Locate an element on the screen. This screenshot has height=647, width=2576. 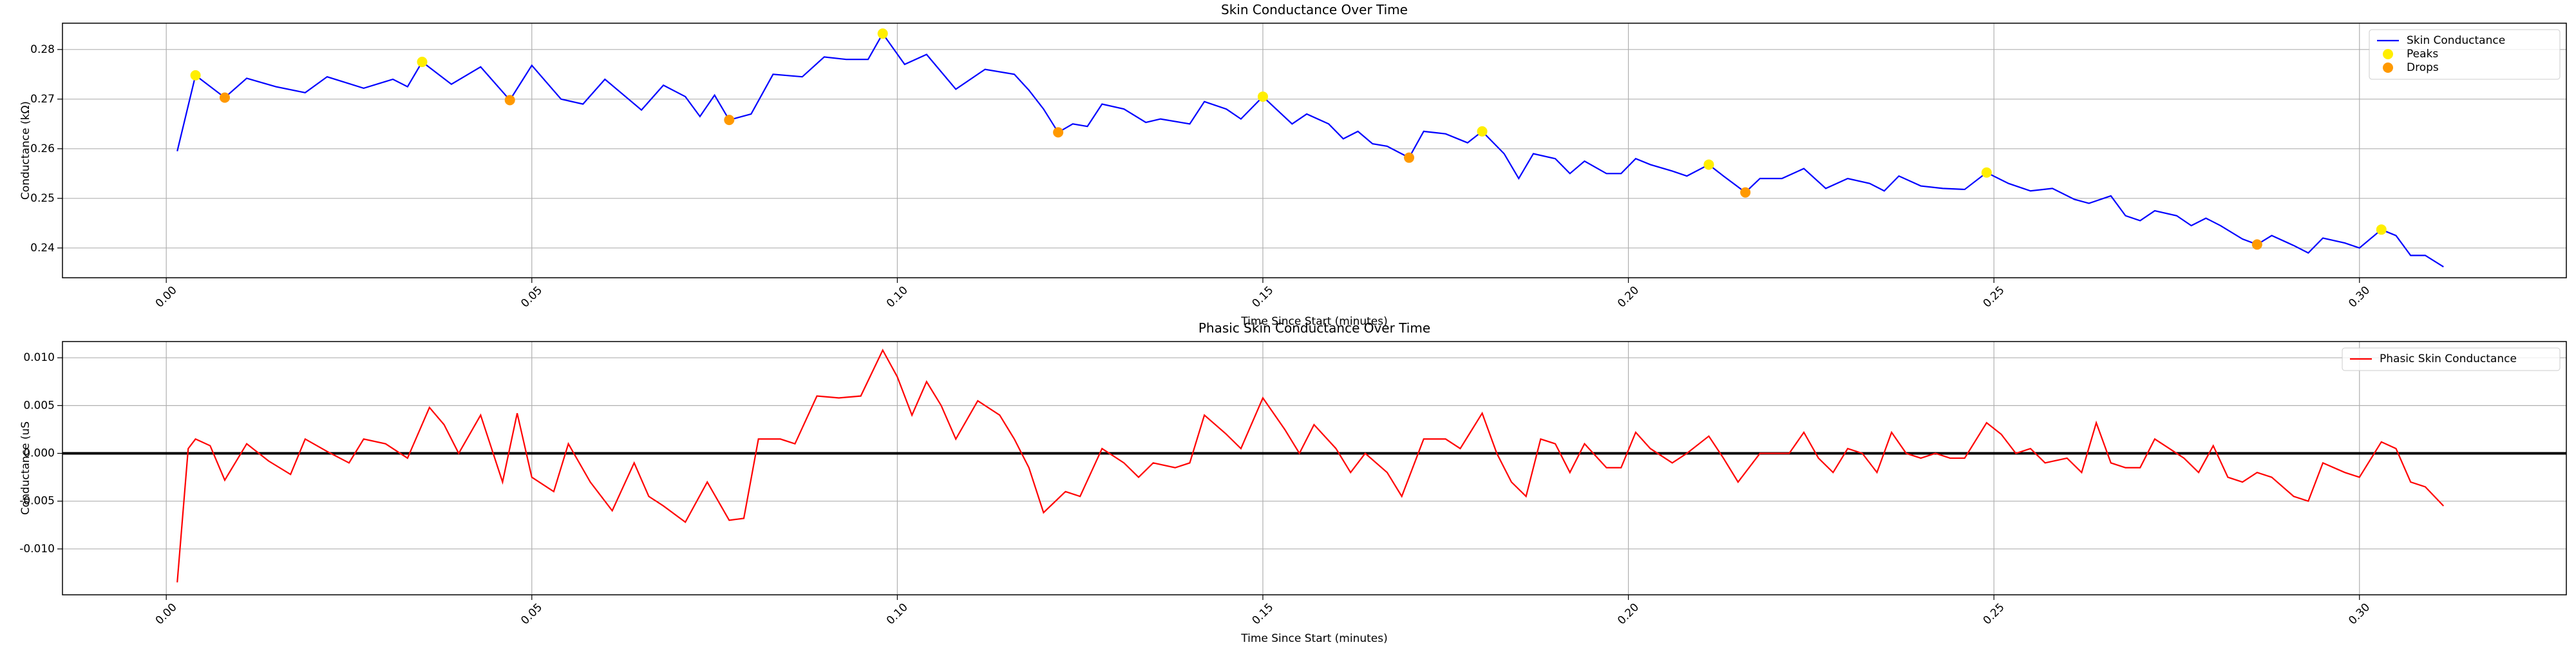
y-axis-label: Conductance (uS is located at coordinates (26, 468).